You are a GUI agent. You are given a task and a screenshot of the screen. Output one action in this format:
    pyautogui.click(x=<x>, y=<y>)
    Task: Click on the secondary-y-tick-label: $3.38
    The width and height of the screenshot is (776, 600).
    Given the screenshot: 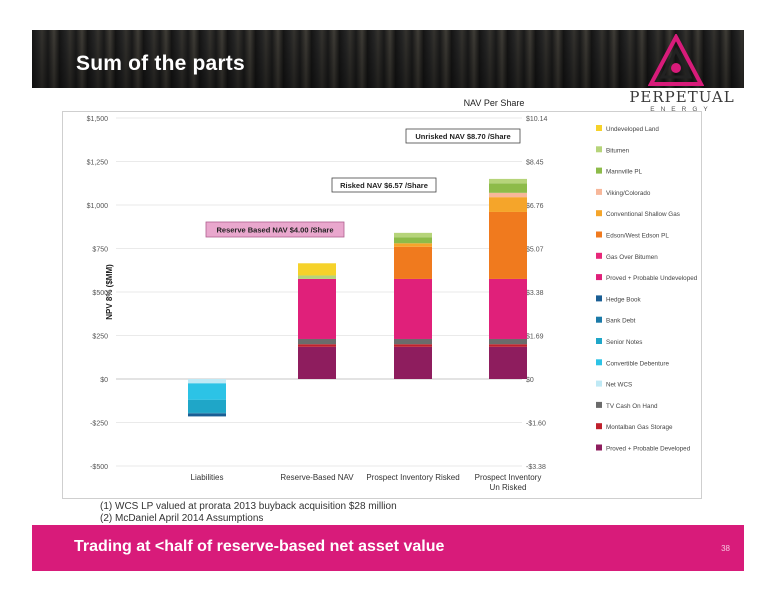 What is the action you would take?
    pyautogui.click(x=535, y=293)
    